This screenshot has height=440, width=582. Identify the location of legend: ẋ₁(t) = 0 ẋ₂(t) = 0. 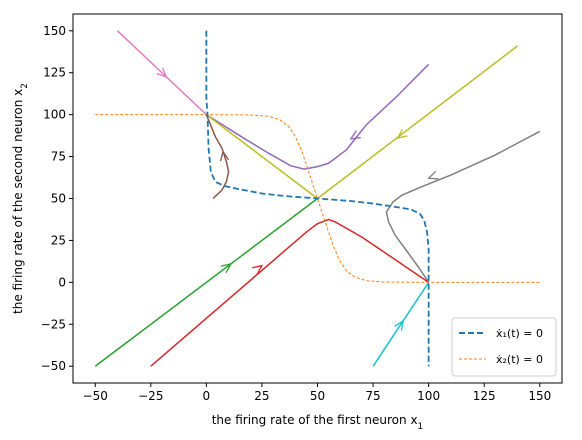
(504, 347).